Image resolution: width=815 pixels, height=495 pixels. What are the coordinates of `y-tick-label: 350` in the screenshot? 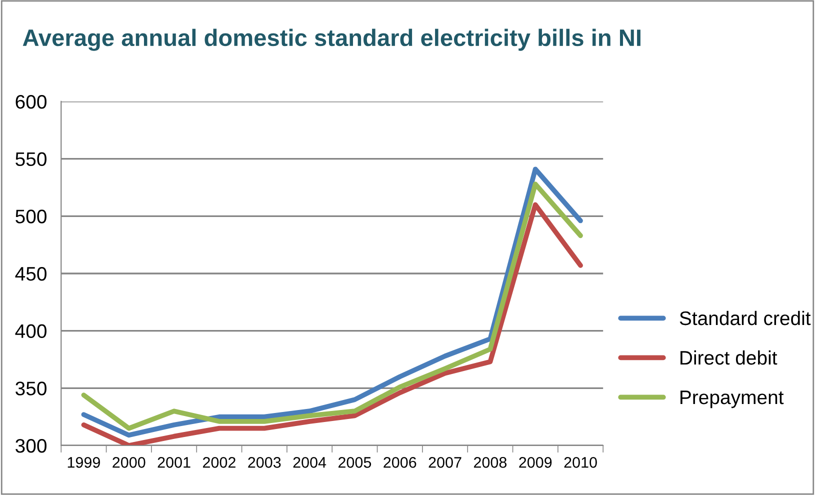 It's located at (31, 389).